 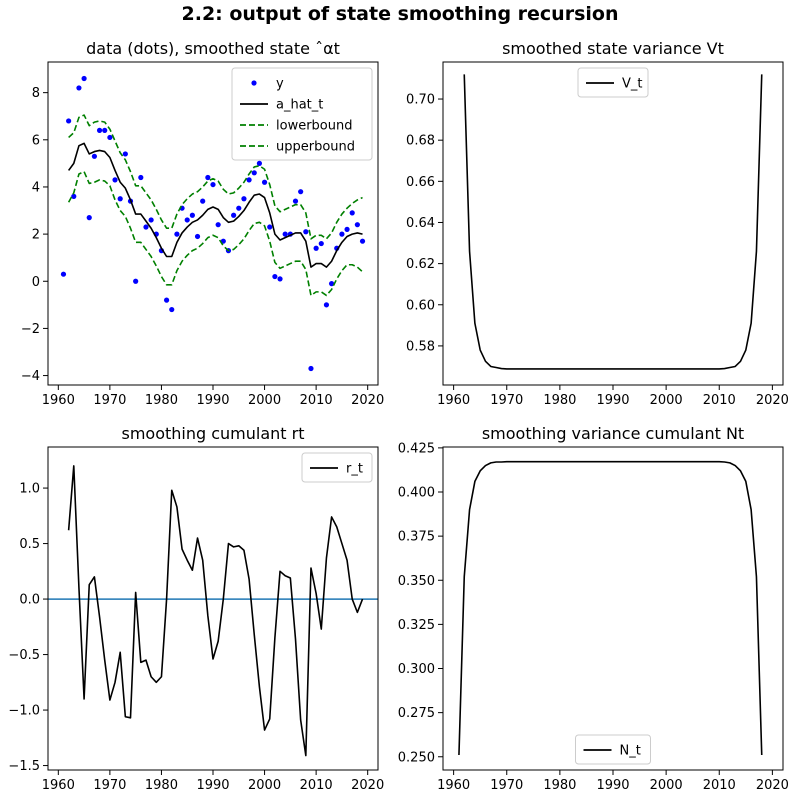 I want to click on y-tick-label: 0.62, so click(x=420, y=264).